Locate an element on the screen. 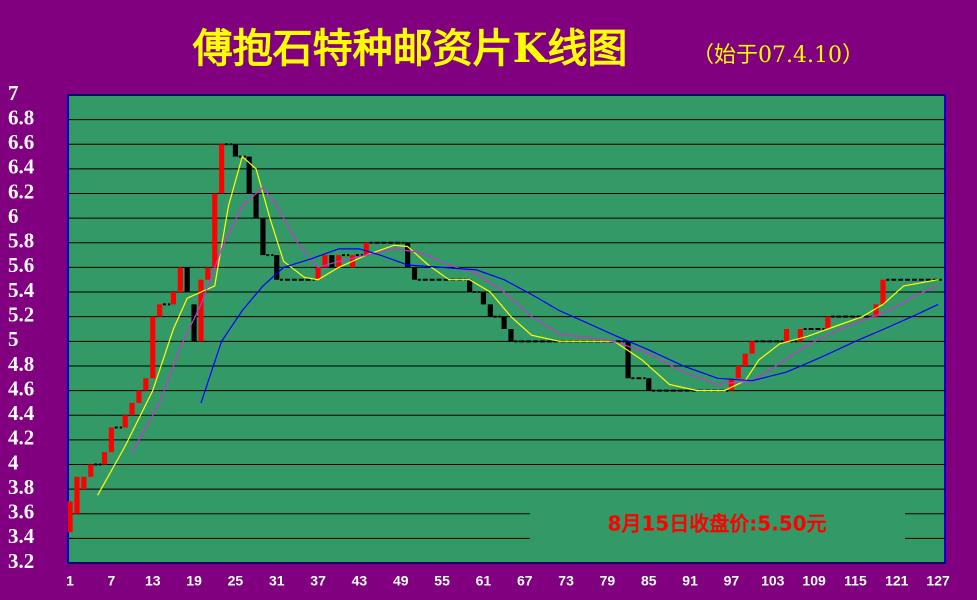 This screenshot has width=977, height=600. y-tick-label: 5 is located at coordinates (13, 339).